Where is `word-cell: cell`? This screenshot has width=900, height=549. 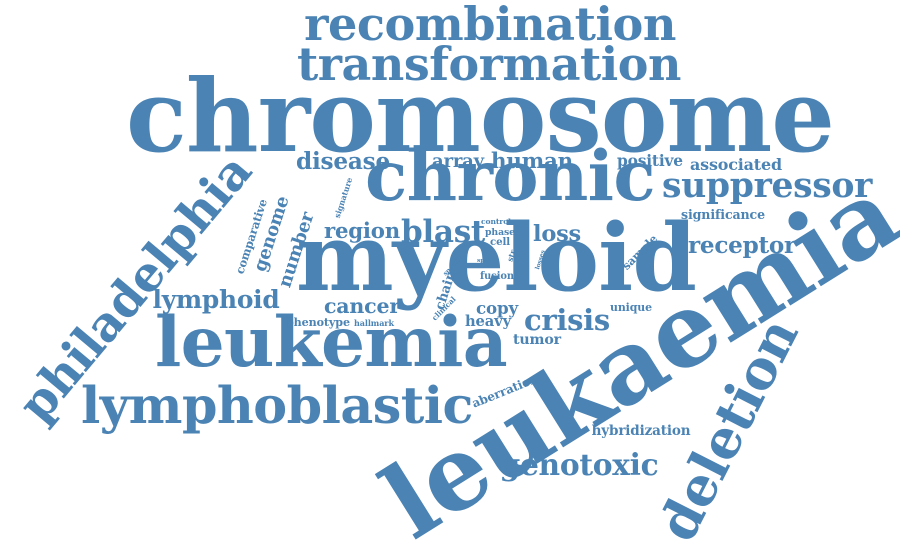 word-cell: cell is located at coordinates (500, 241).